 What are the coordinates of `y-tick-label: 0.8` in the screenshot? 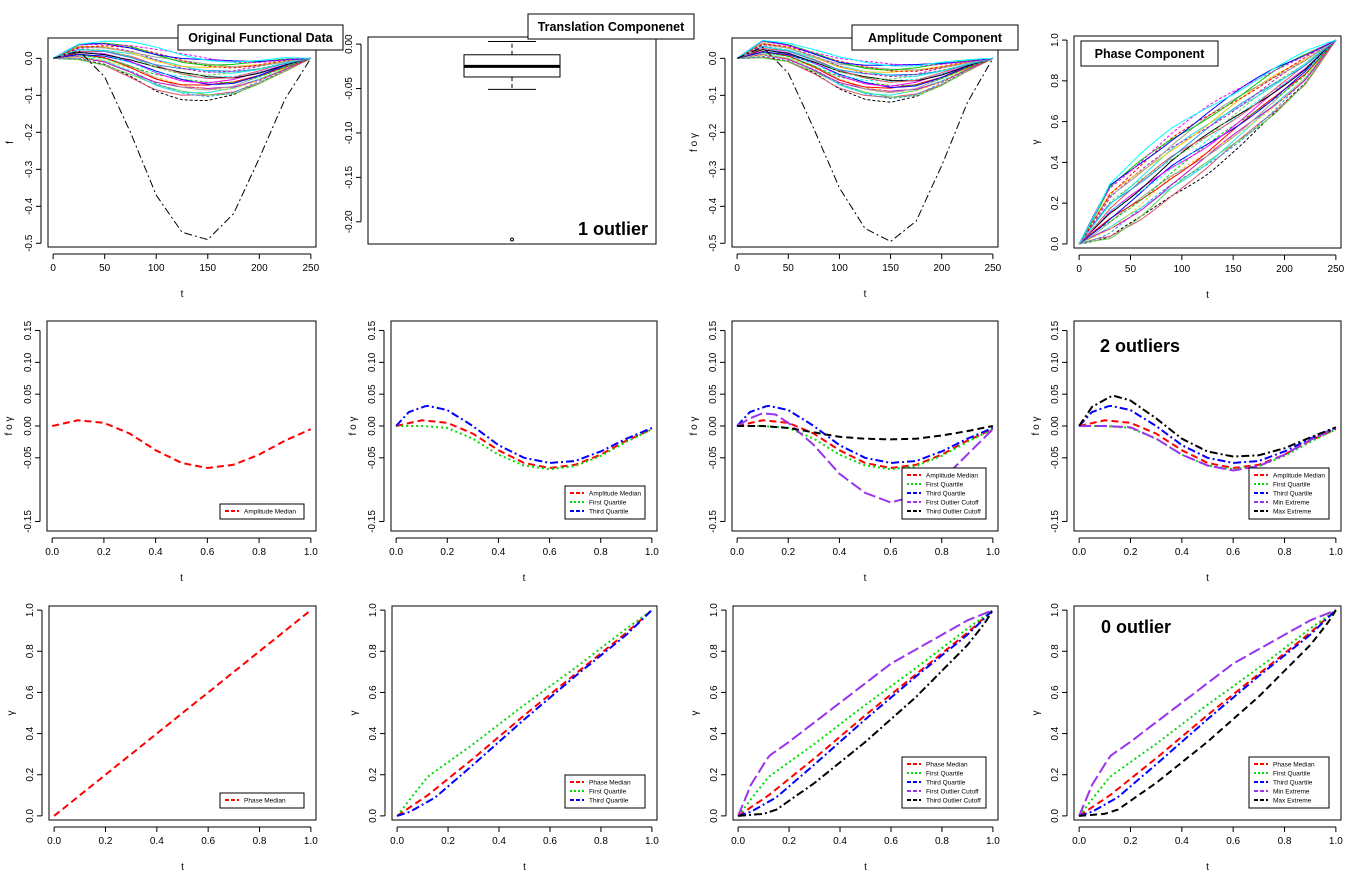 It's located at (1055, 80).